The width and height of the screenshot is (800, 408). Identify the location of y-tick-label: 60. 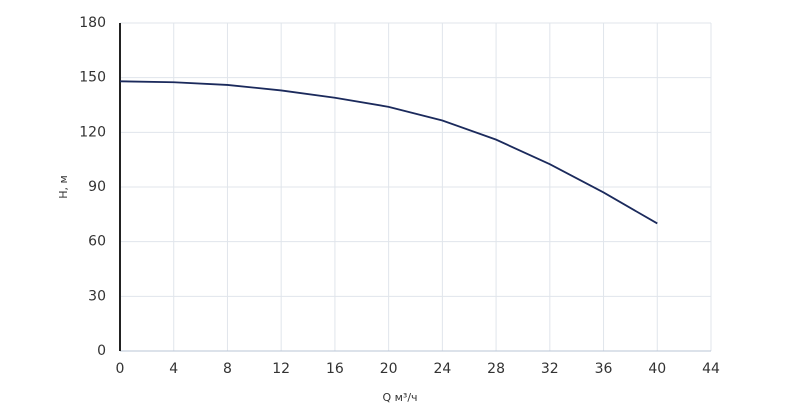
(97, 242).